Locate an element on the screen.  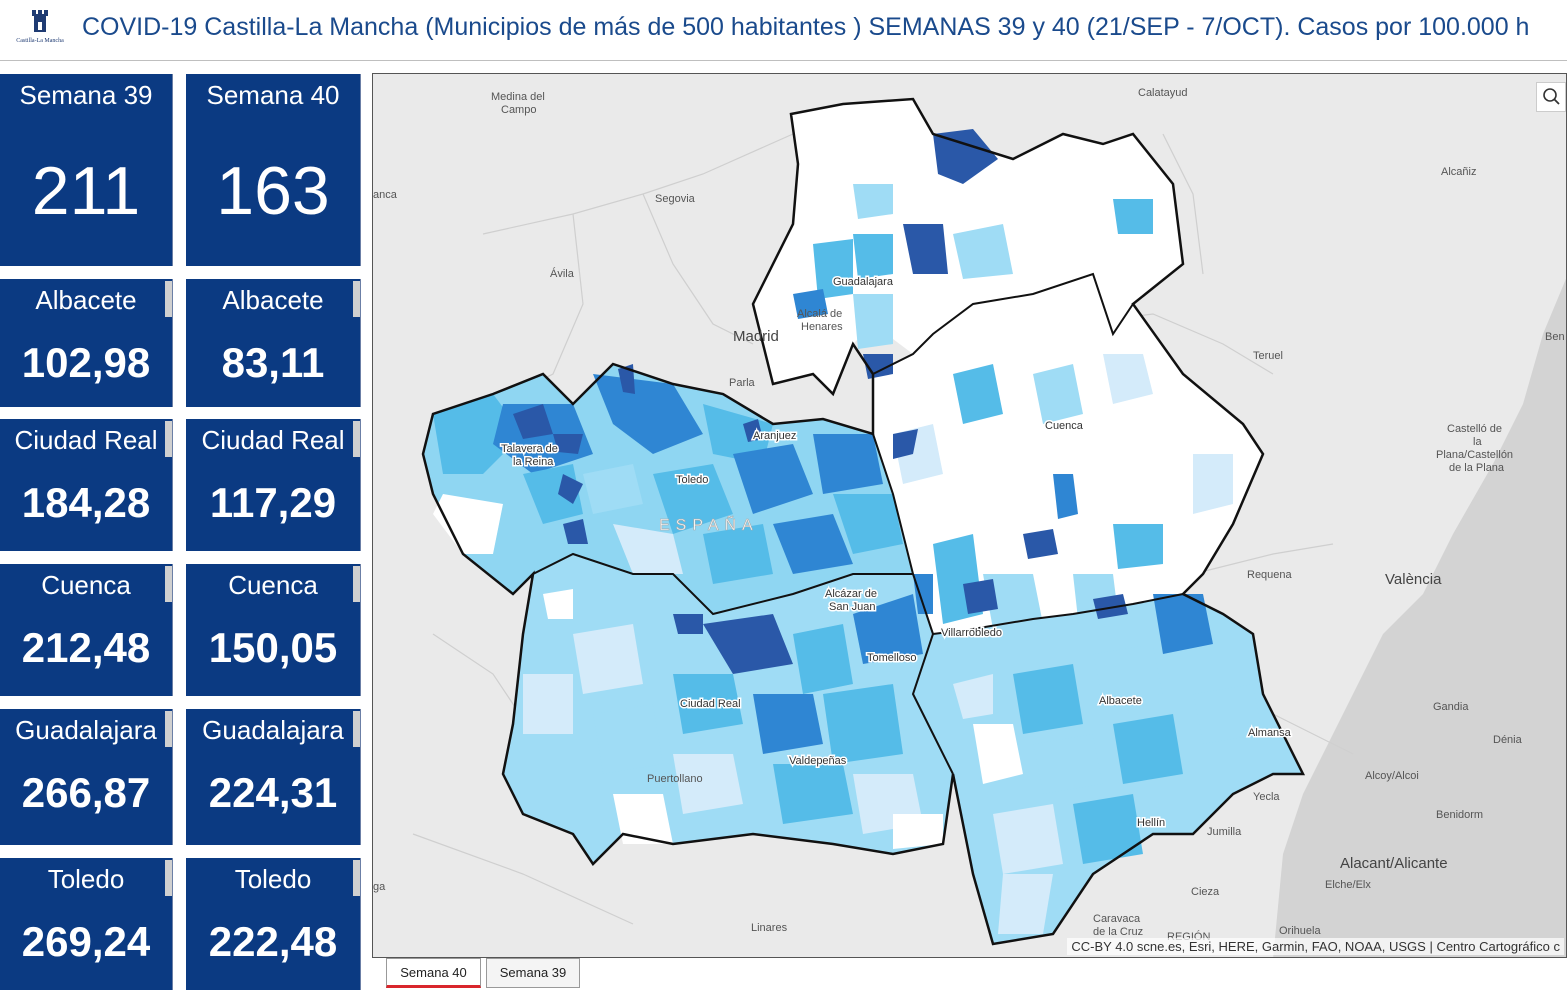
map-label: San Juan is located at coordinates (852, 607).